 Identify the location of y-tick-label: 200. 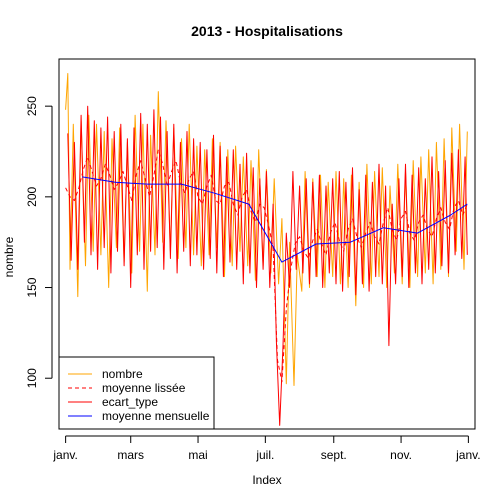
(32, 197).